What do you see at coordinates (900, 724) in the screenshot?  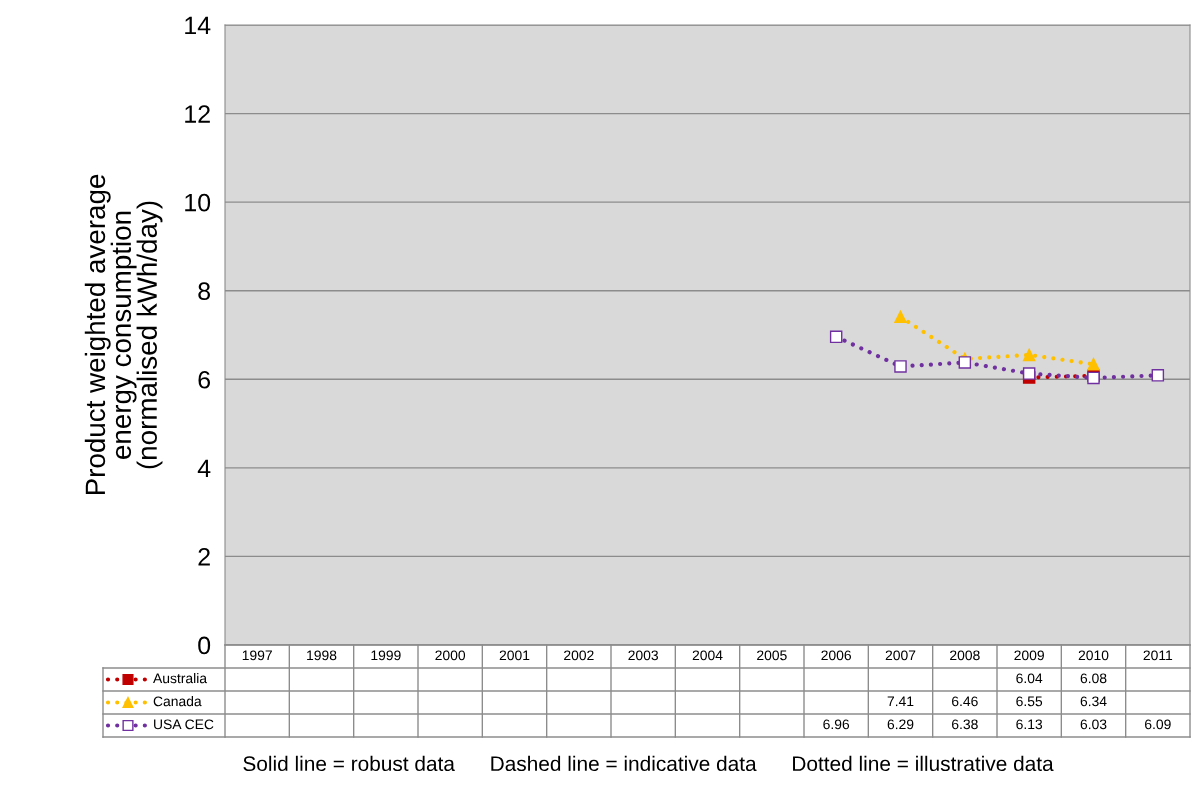 I see `data-label: 6.29` at bounding box center [900, 724].